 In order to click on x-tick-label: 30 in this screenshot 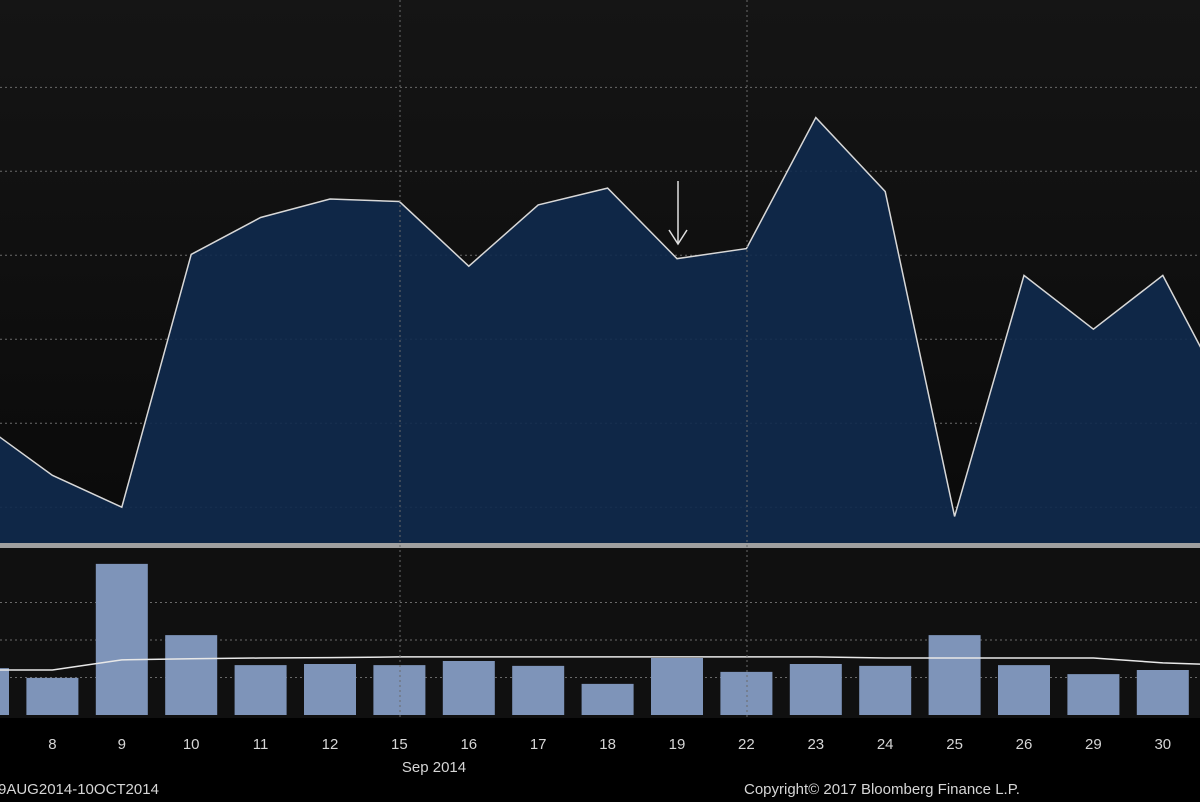, I will do `click(1162, 744)`.